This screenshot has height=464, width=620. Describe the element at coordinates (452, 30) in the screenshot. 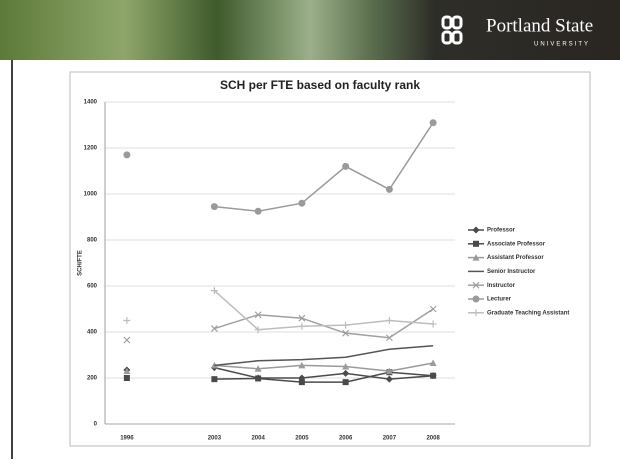

I see `logo-icon` at that location.